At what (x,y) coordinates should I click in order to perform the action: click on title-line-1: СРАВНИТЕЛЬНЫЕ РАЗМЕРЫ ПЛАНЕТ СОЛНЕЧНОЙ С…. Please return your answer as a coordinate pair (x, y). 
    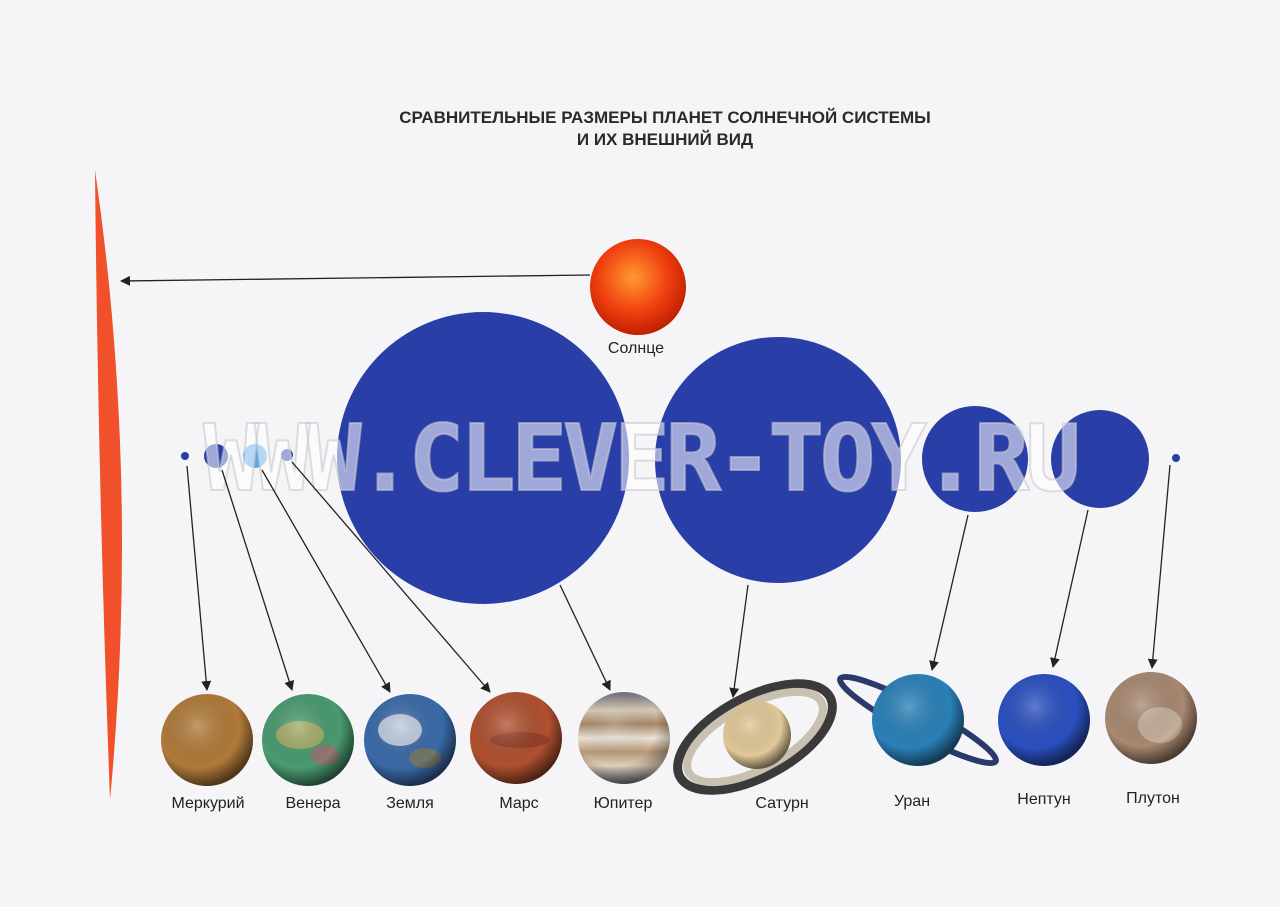
    Looking at the image, I should click on (665, 117).